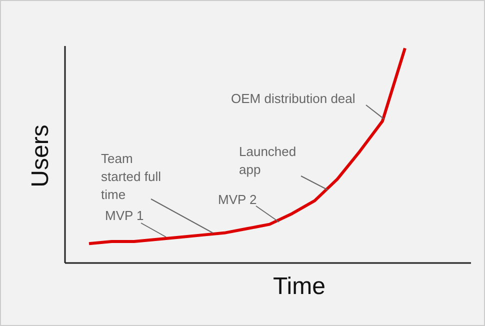  Describe the element at coordinates (41, 156) in the screenshot. I see `y-axis-title: Users` at that location.